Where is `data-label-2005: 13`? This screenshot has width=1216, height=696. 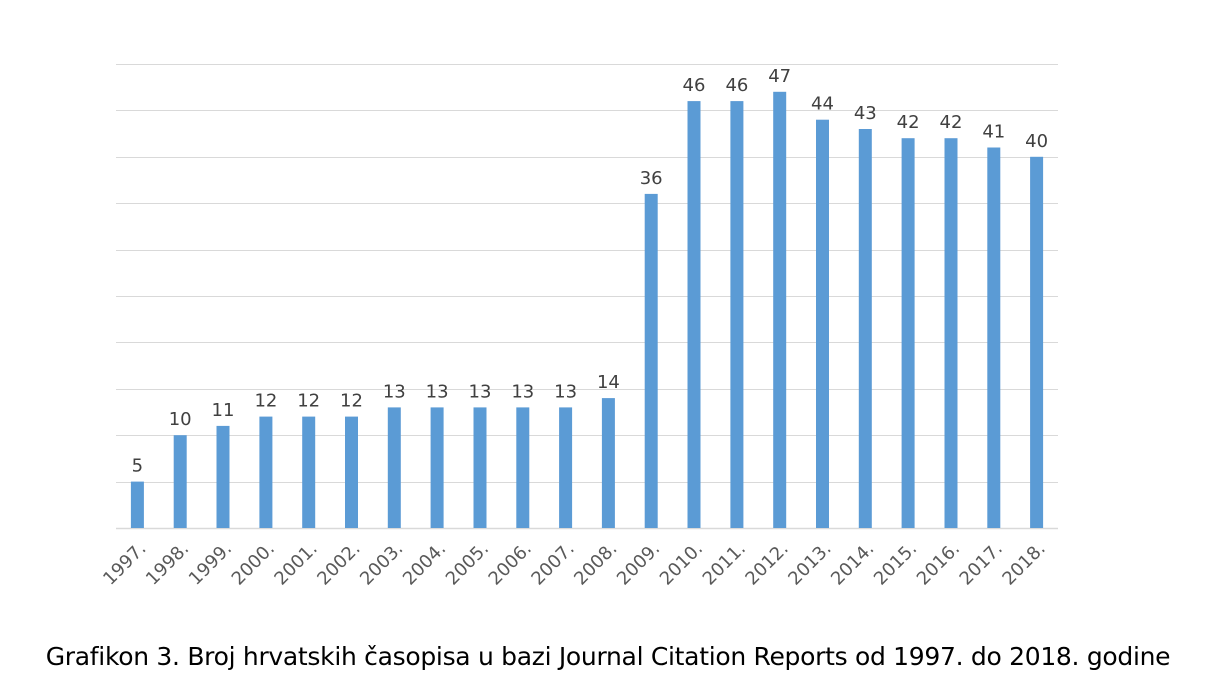 data-label-2005: 13 is located at coordinates (480, 391).